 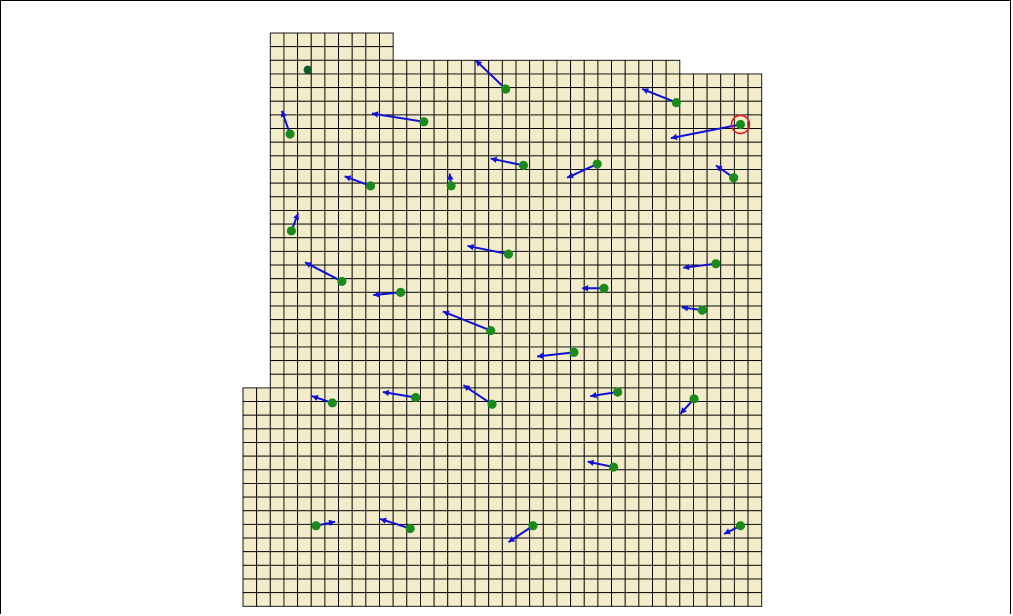 I want to click on vector-v24, so click(x=479, y=396).